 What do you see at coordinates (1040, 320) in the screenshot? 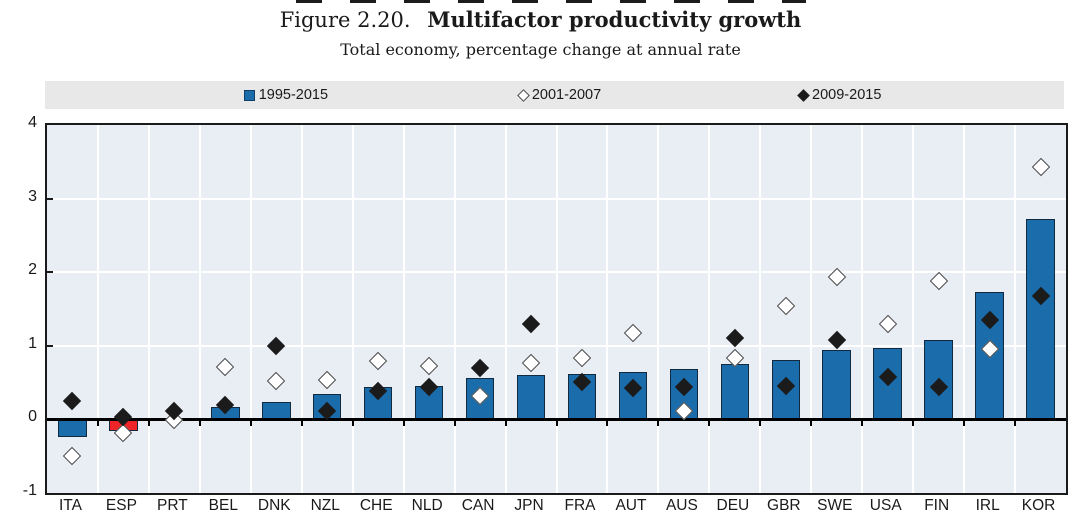
I see `bar-KOR` at bounding box center [1040, 320].